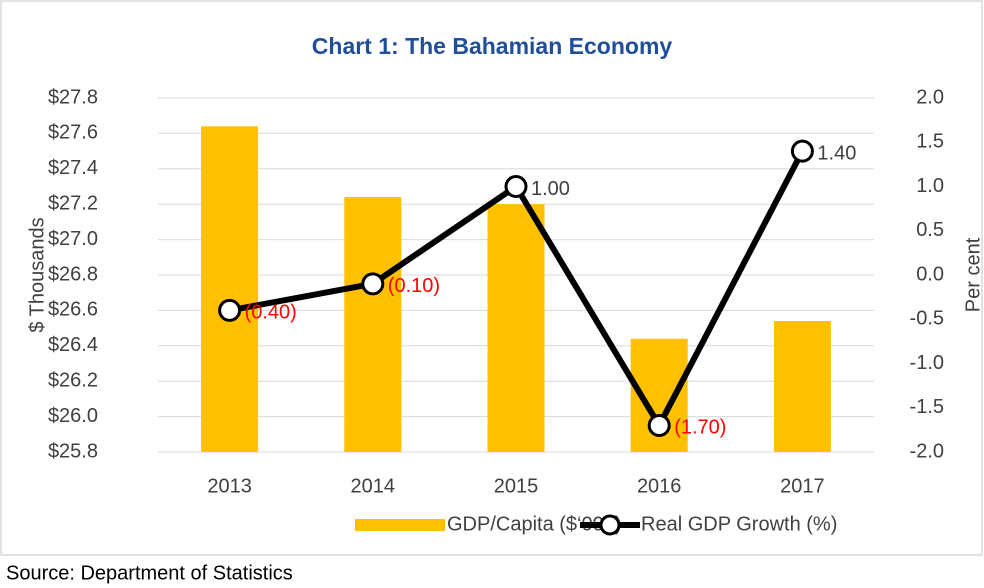 This screenshot has height=588, width=984. What do you see at coordinates (271, 313) in the screenshot?
I see `data-label: (0.40)` at bounding box center [271, 313].